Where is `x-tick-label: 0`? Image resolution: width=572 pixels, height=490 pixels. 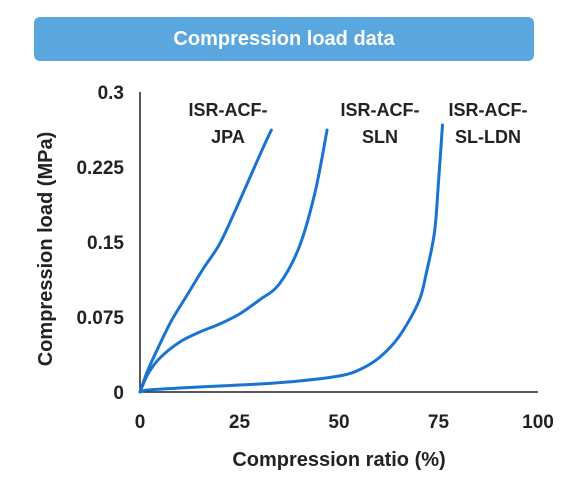 x-tick-label: 0 is located at coordinates (140, 422).